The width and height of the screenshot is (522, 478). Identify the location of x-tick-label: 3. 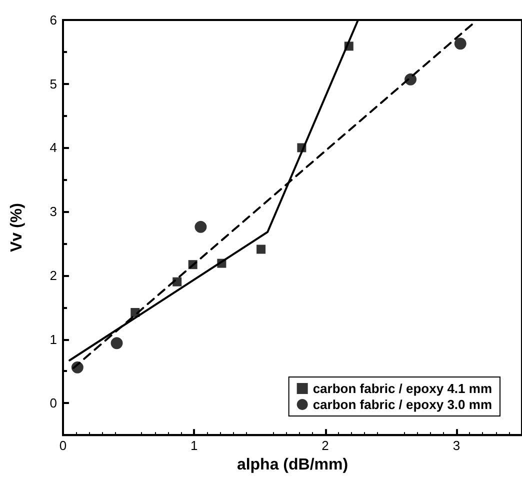
(456, 446).